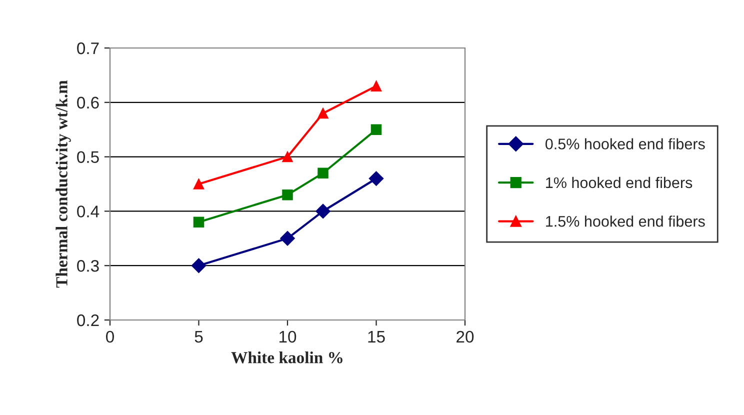  Describe the element at coordinates (88, 157) in the screenshot. I see `y-tick-label: 0.5` at that location.